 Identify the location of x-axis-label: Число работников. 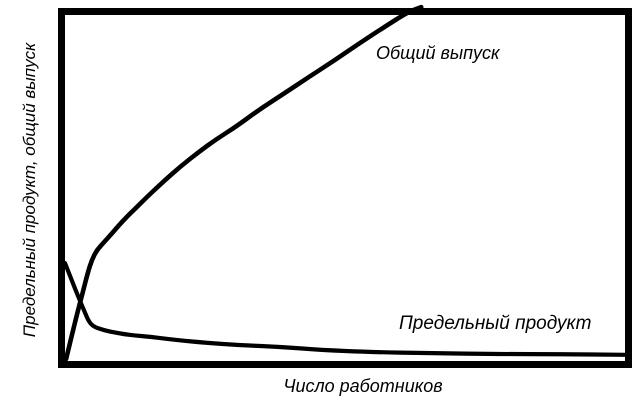
(363, 386).